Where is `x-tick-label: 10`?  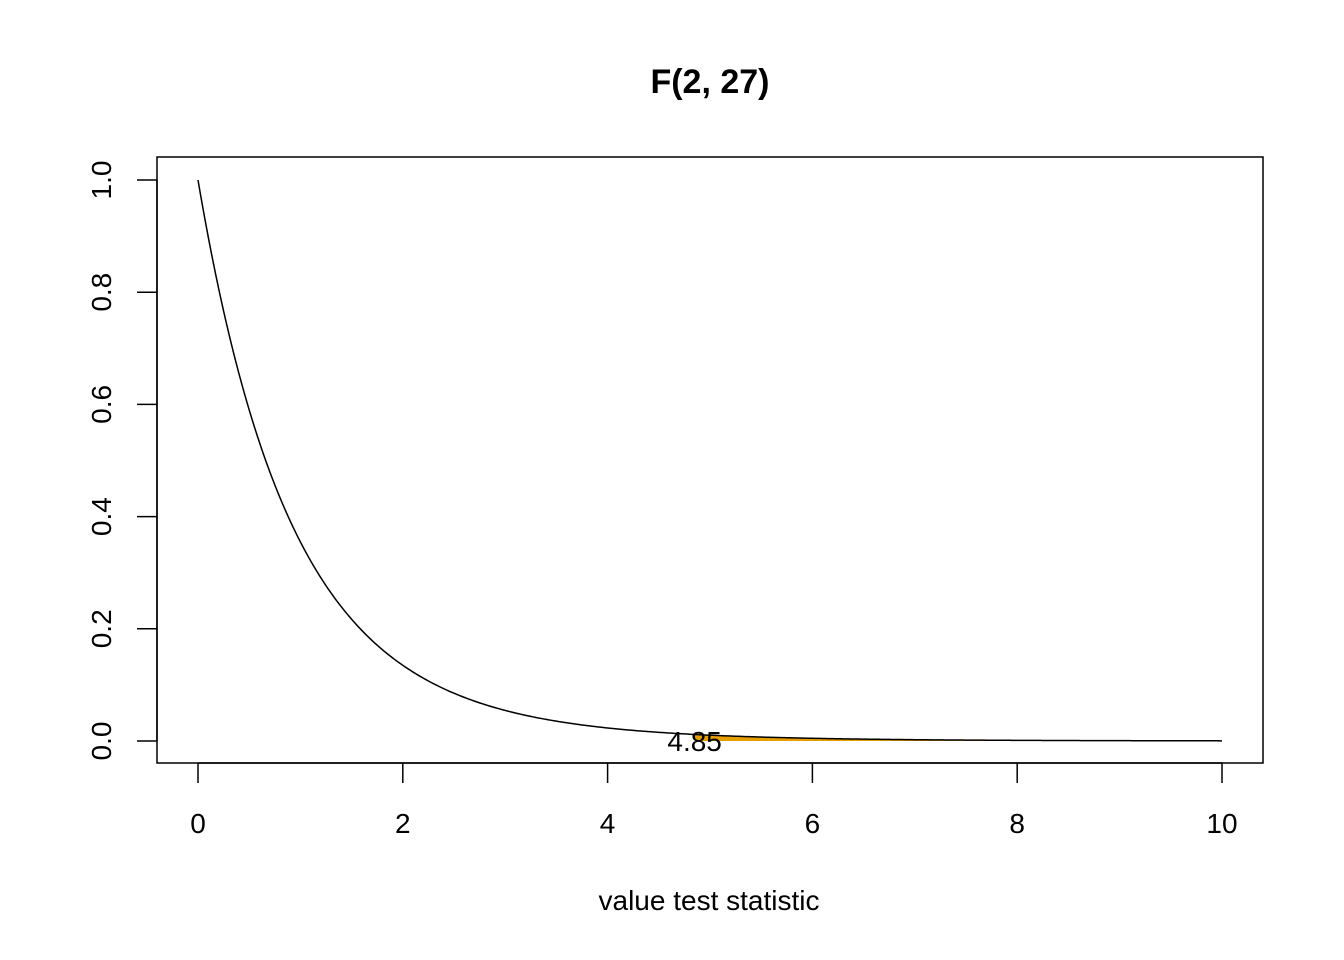
x-tick-label: 10 is located at coordinates (1221, 823).